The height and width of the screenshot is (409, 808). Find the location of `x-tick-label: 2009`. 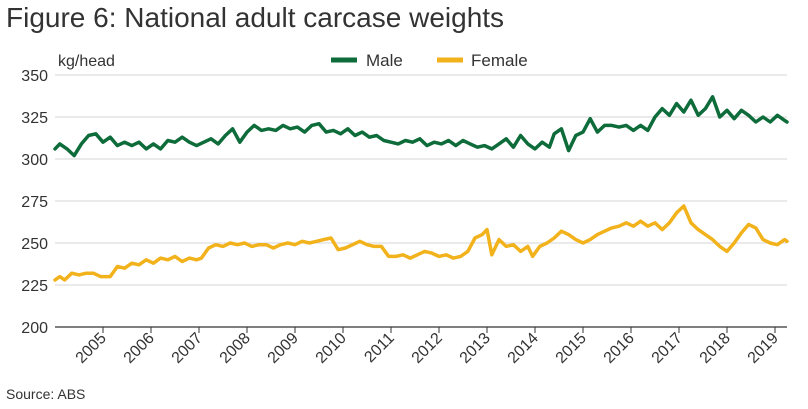

x-tick-label: 2009 is located at coordinates (283, 348).